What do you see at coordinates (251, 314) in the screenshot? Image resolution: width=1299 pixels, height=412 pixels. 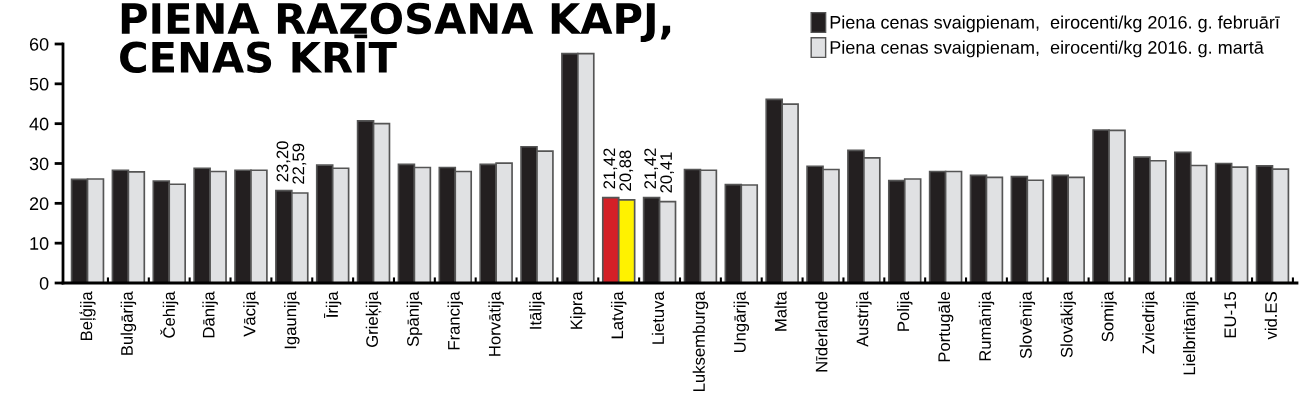 I see `x-tick-label: Vācija` at bounding box center [251, 314].